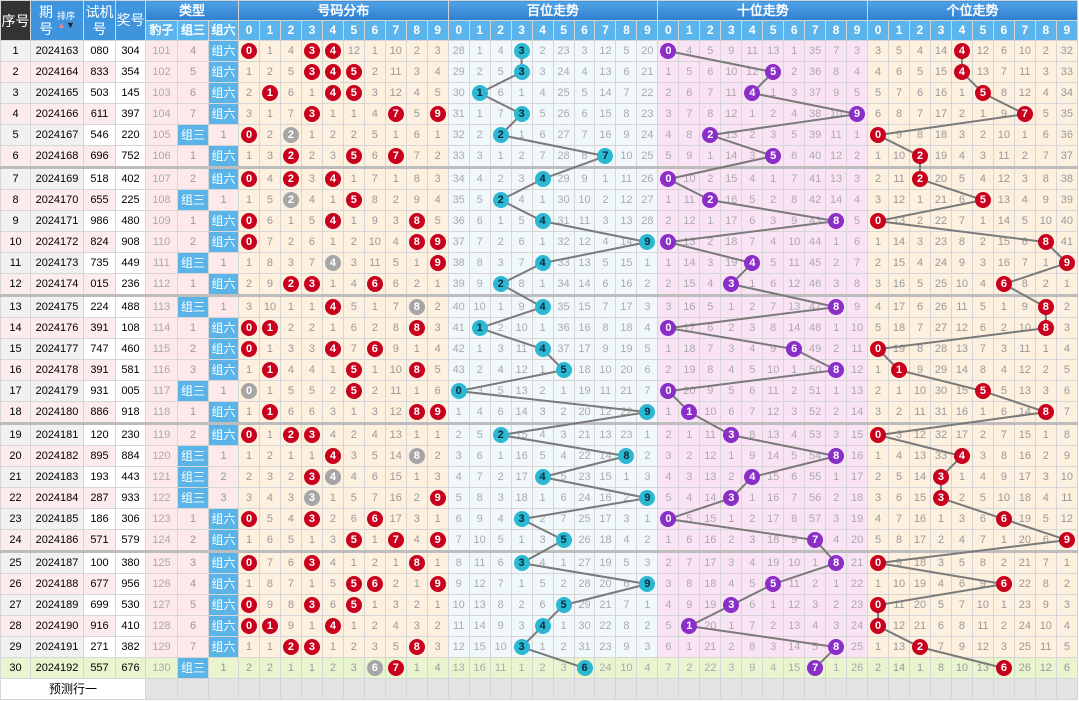  I want to click on hundreds-cell: 6, so click(500, 413).